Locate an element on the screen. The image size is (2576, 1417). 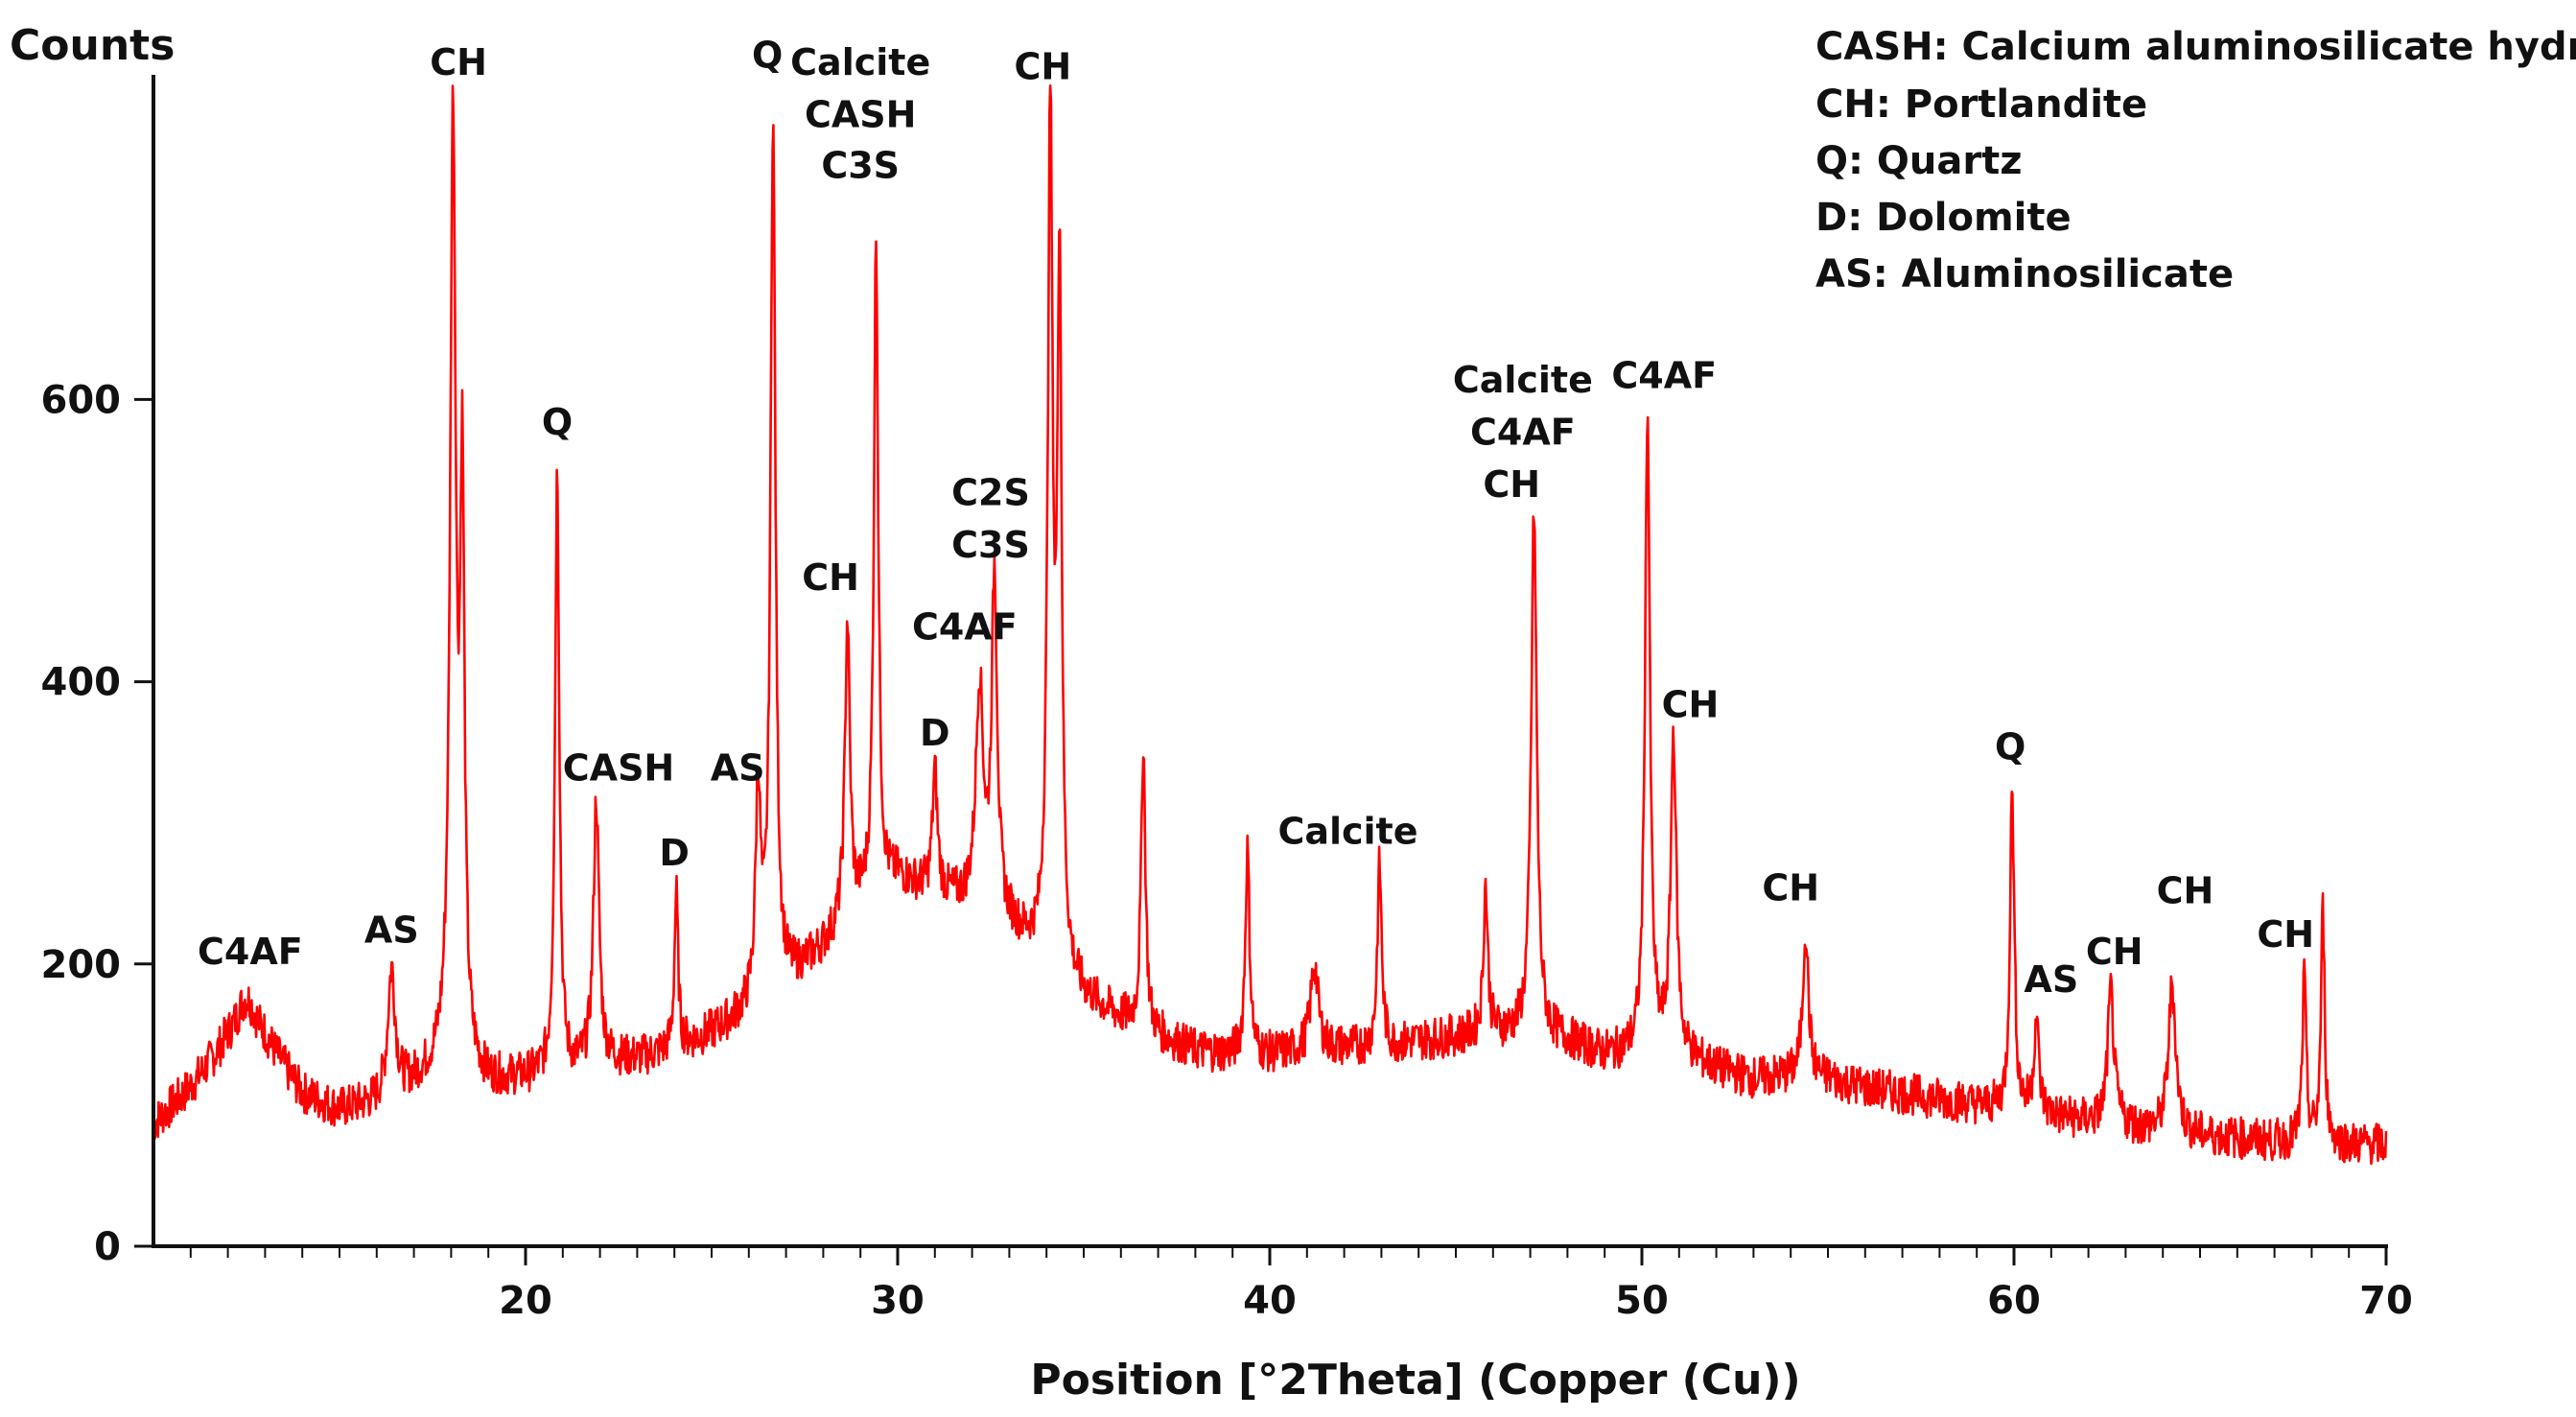
y-tick-label: 0 is located at coordinates (107, 1247).